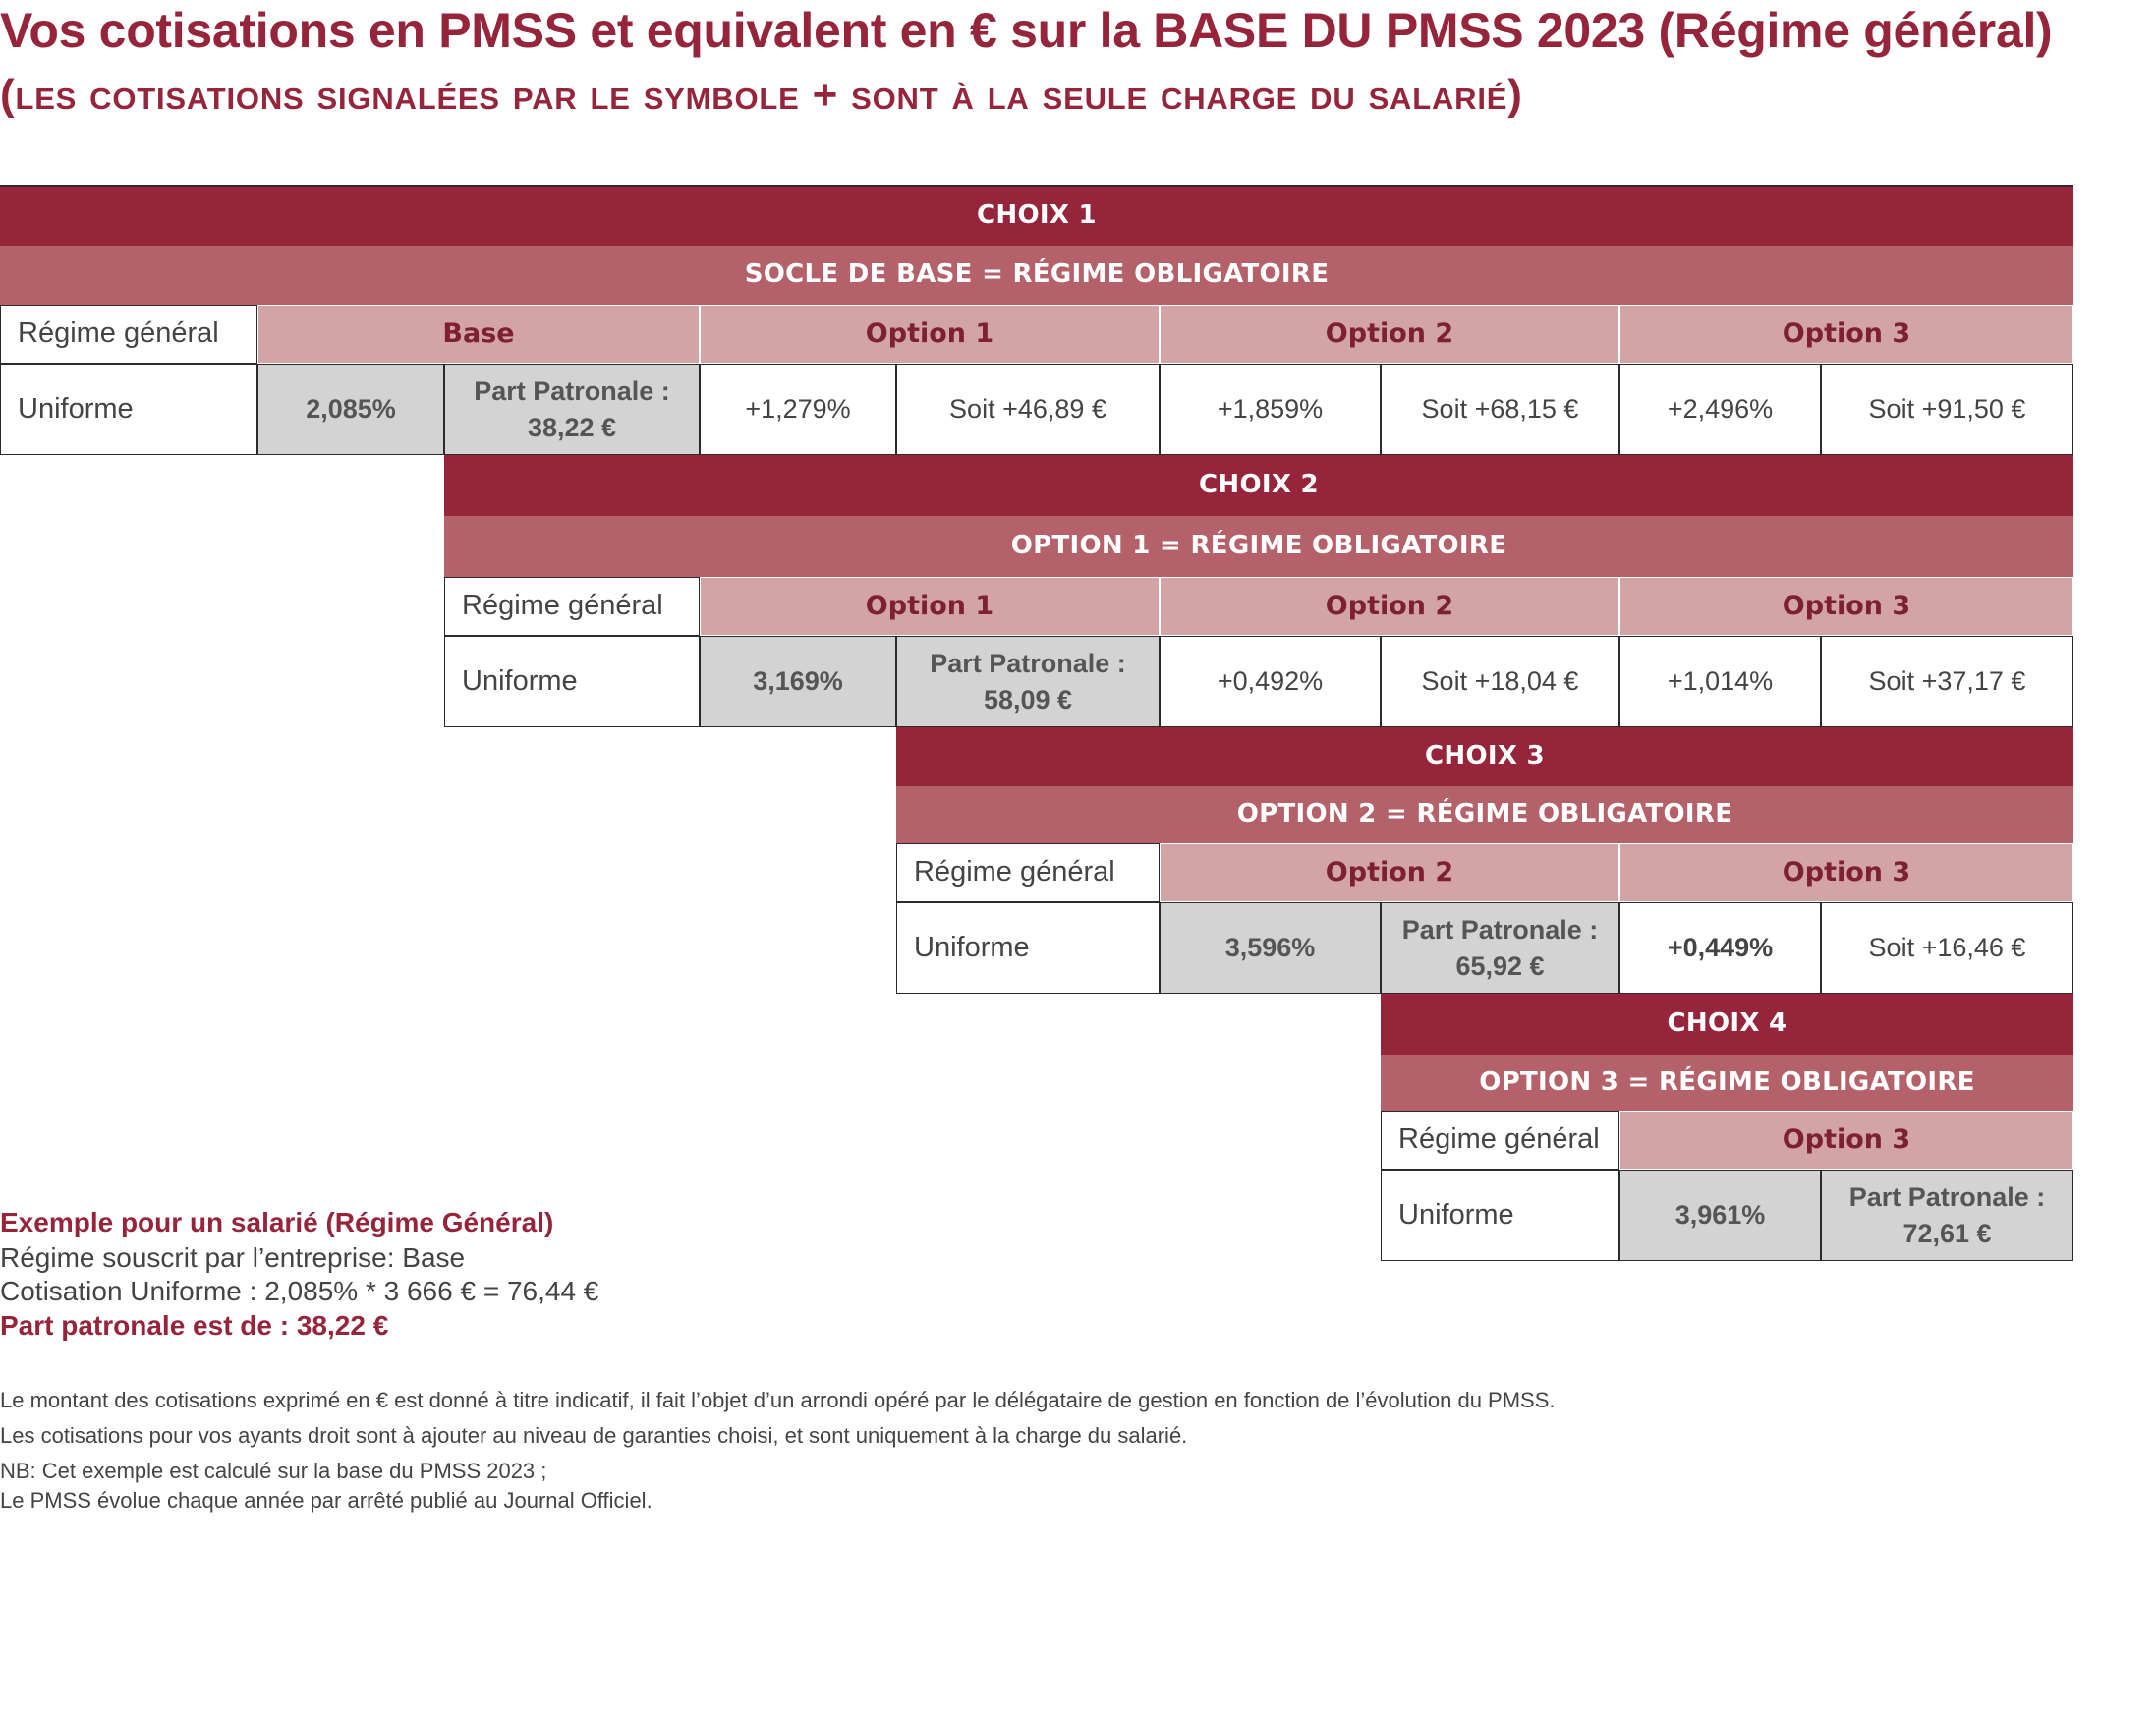  Describe the element at coordinates (478, 335) in the screenshot. I see `choix1-header-base: Base` at that location.